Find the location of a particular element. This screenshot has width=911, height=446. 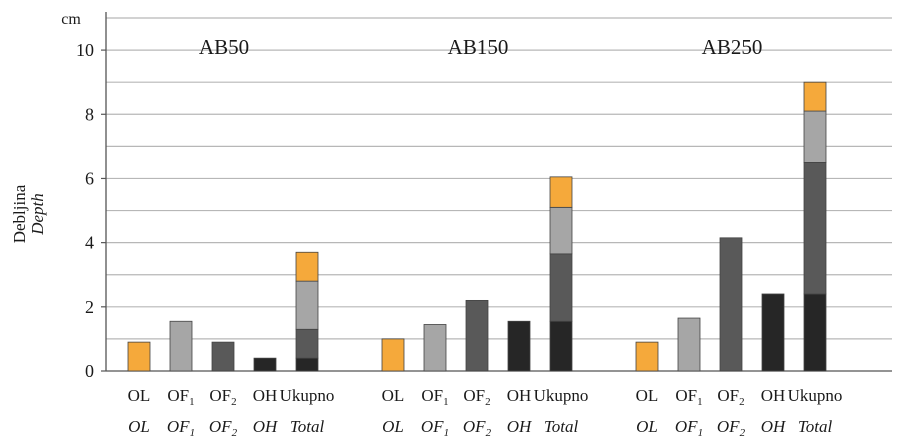

y-tick-label: 0 is located at coordinates (89, 371).